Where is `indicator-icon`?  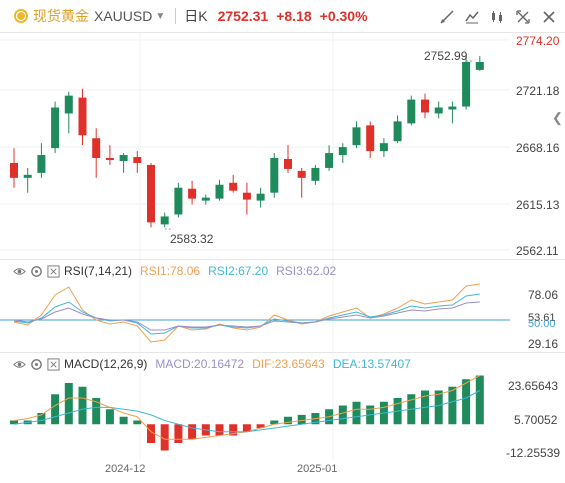 indicator-icon is located at coordinates (472, 17).